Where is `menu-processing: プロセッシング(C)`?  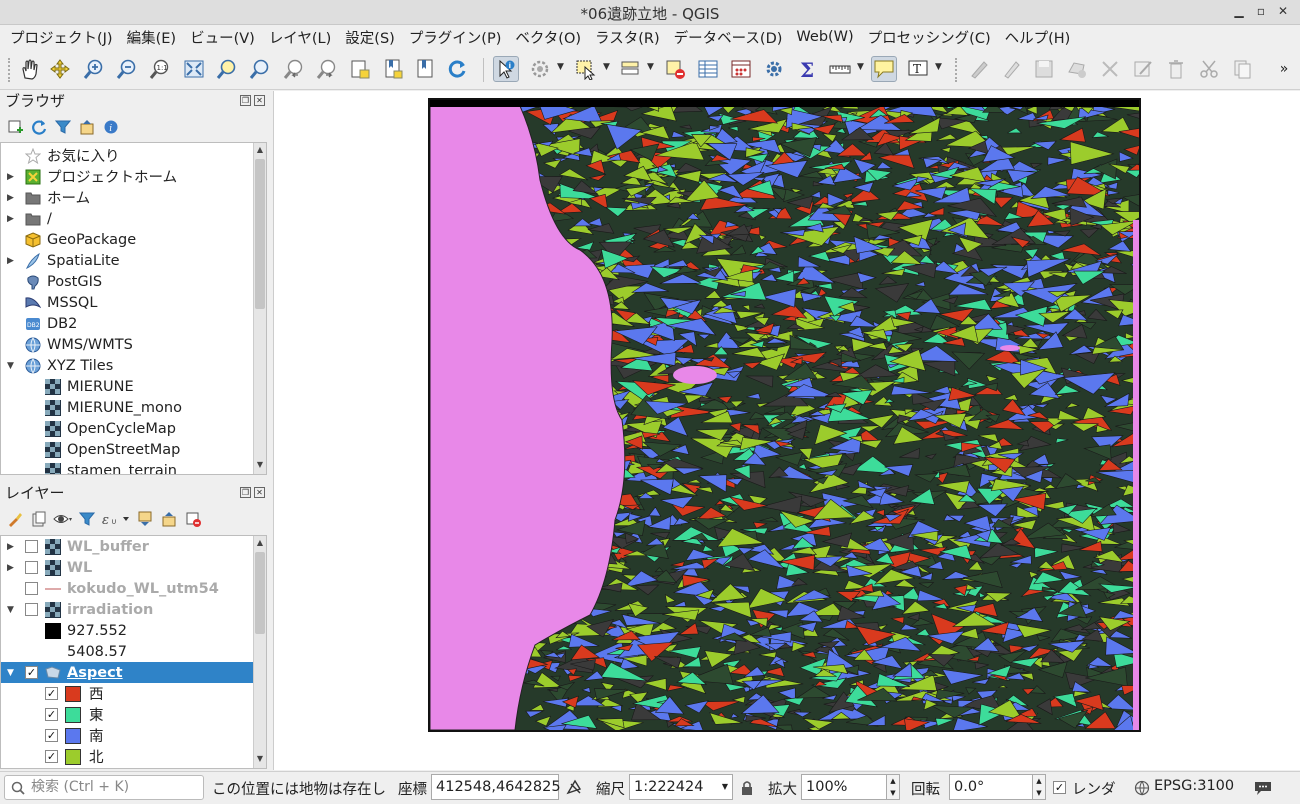
menu-processing: プロセッシング(C) is located at coordinates (929, 38).